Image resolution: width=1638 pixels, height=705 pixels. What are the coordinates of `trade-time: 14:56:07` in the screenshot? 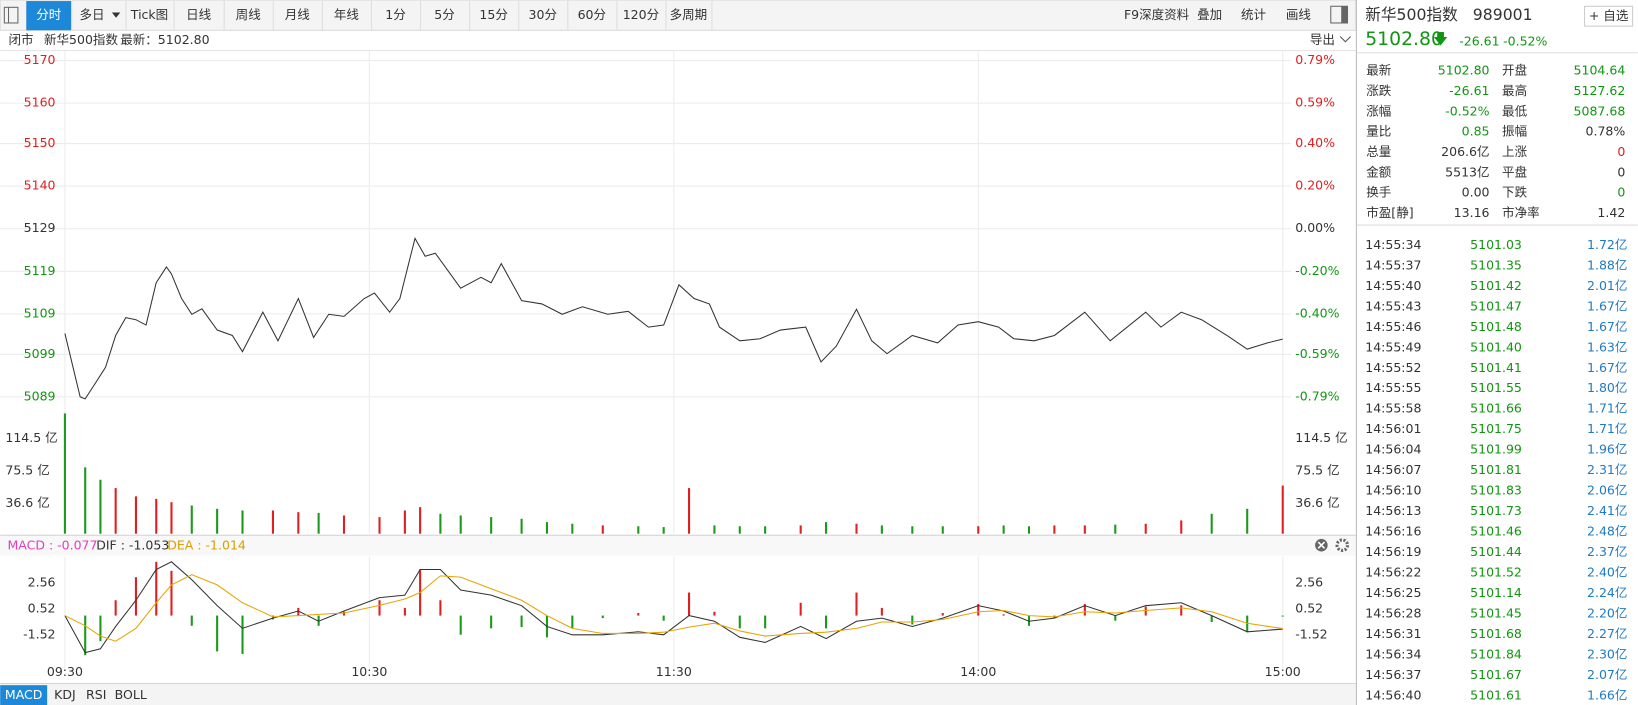 It's located at (1393, 469).